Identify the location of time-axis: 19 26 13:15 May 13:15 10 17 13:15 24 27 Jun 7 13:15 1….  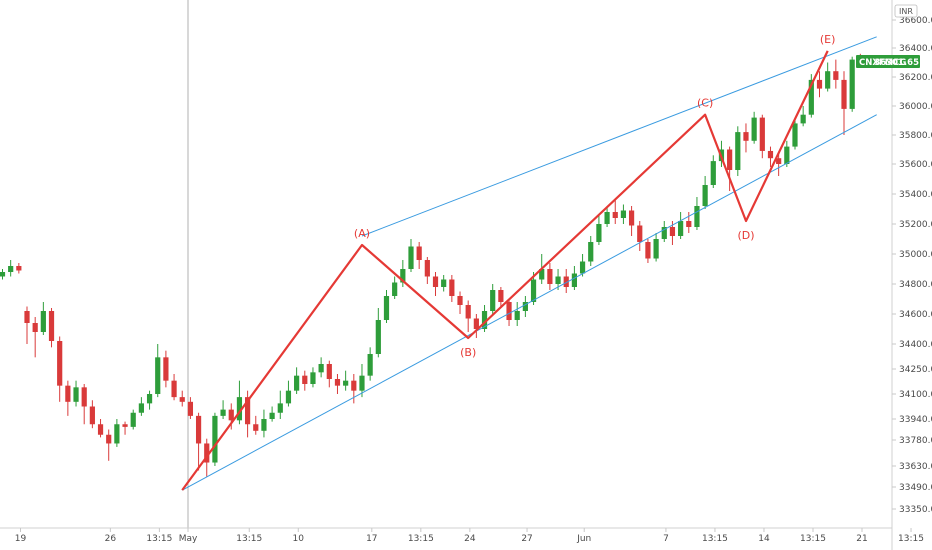
(469, 536).